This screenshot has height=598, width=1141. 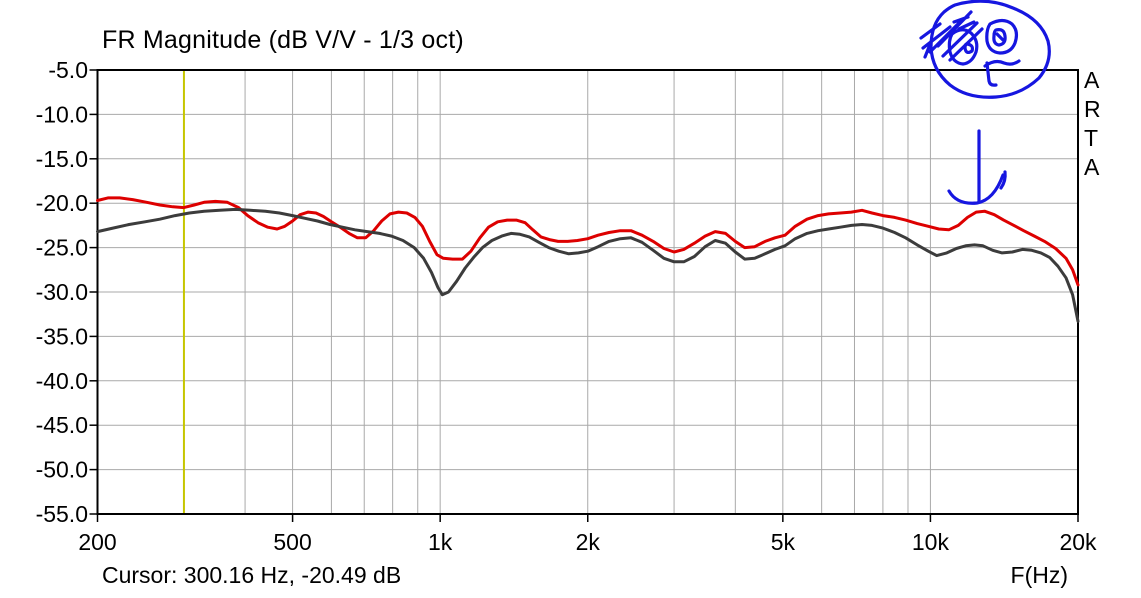 I want to click on x-tick-label: 10k, so click(x=931, y=542).